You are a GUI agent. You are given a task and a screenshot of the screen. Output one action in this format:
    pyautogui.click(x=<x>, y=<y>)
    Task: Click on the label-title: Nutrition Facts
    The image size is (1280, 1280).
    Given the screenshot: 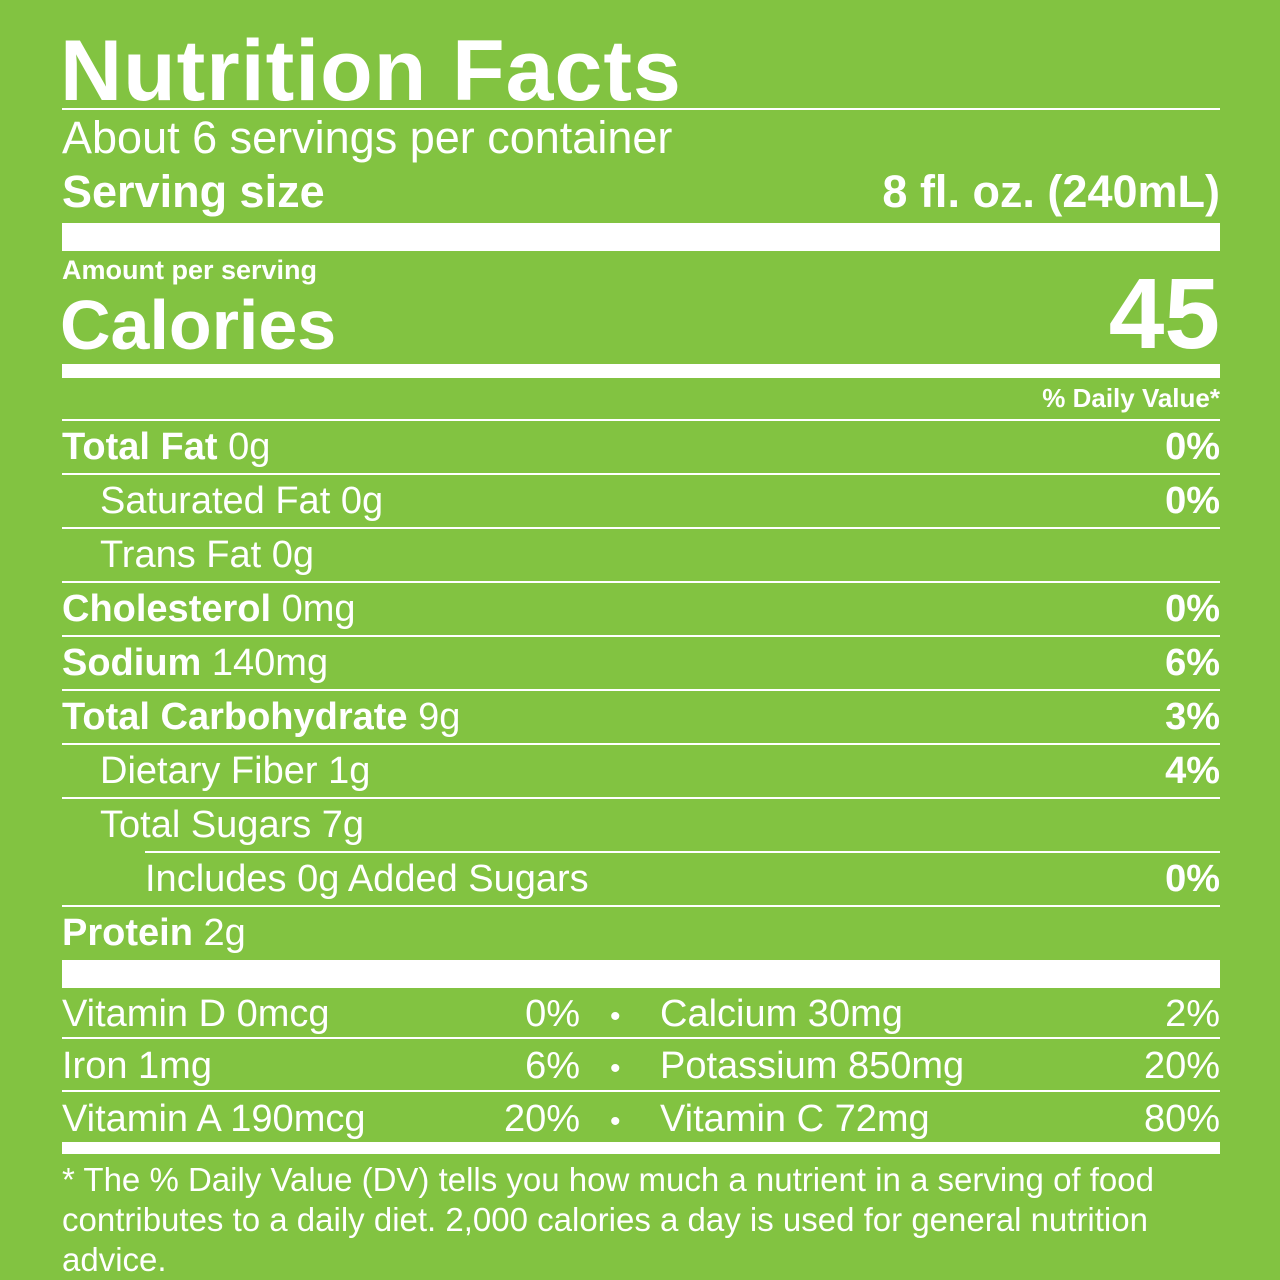 What is the action you would take?
    pyautogui.click(x=371, y=71)
    